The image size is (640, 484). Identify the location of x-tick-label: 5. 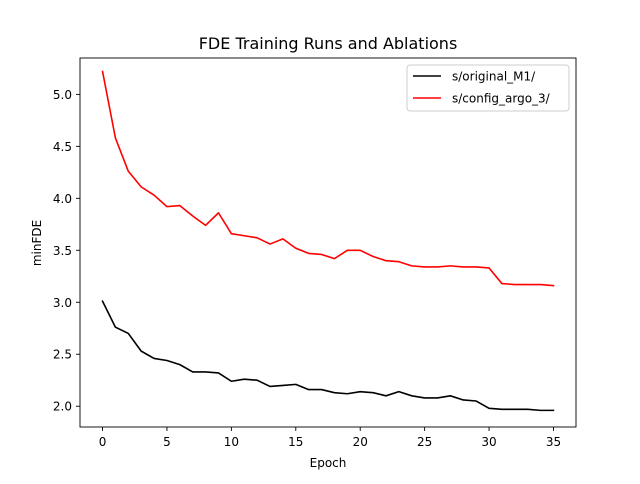
(167, 442).